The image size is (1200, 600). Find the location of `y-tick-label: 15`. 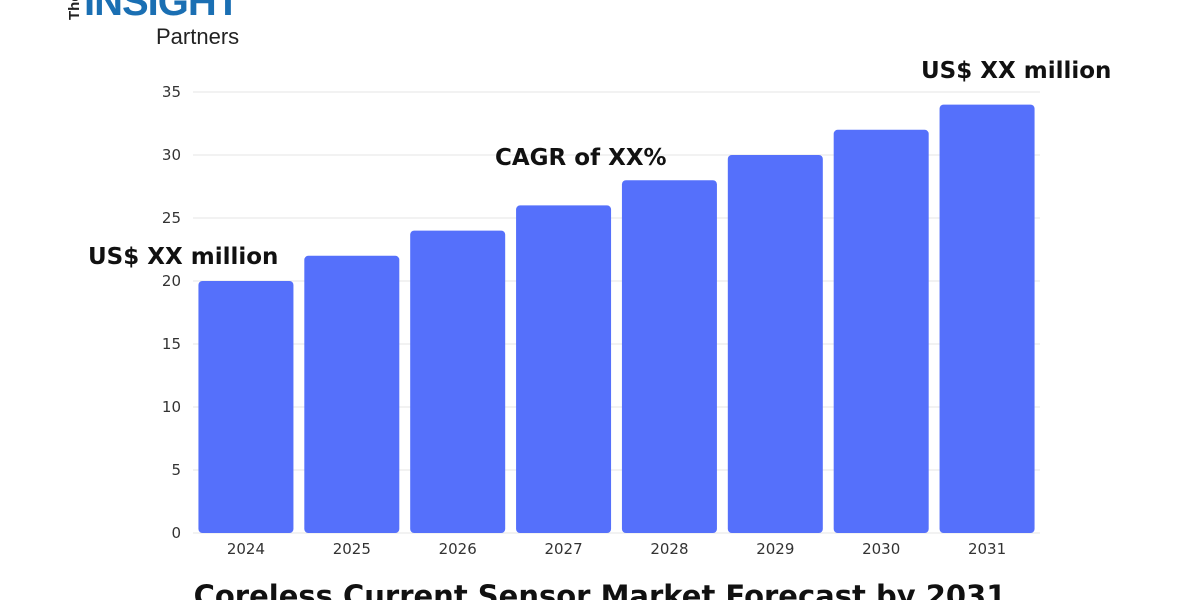

y-tick-label: 15 is located at coordinates (171, 344).